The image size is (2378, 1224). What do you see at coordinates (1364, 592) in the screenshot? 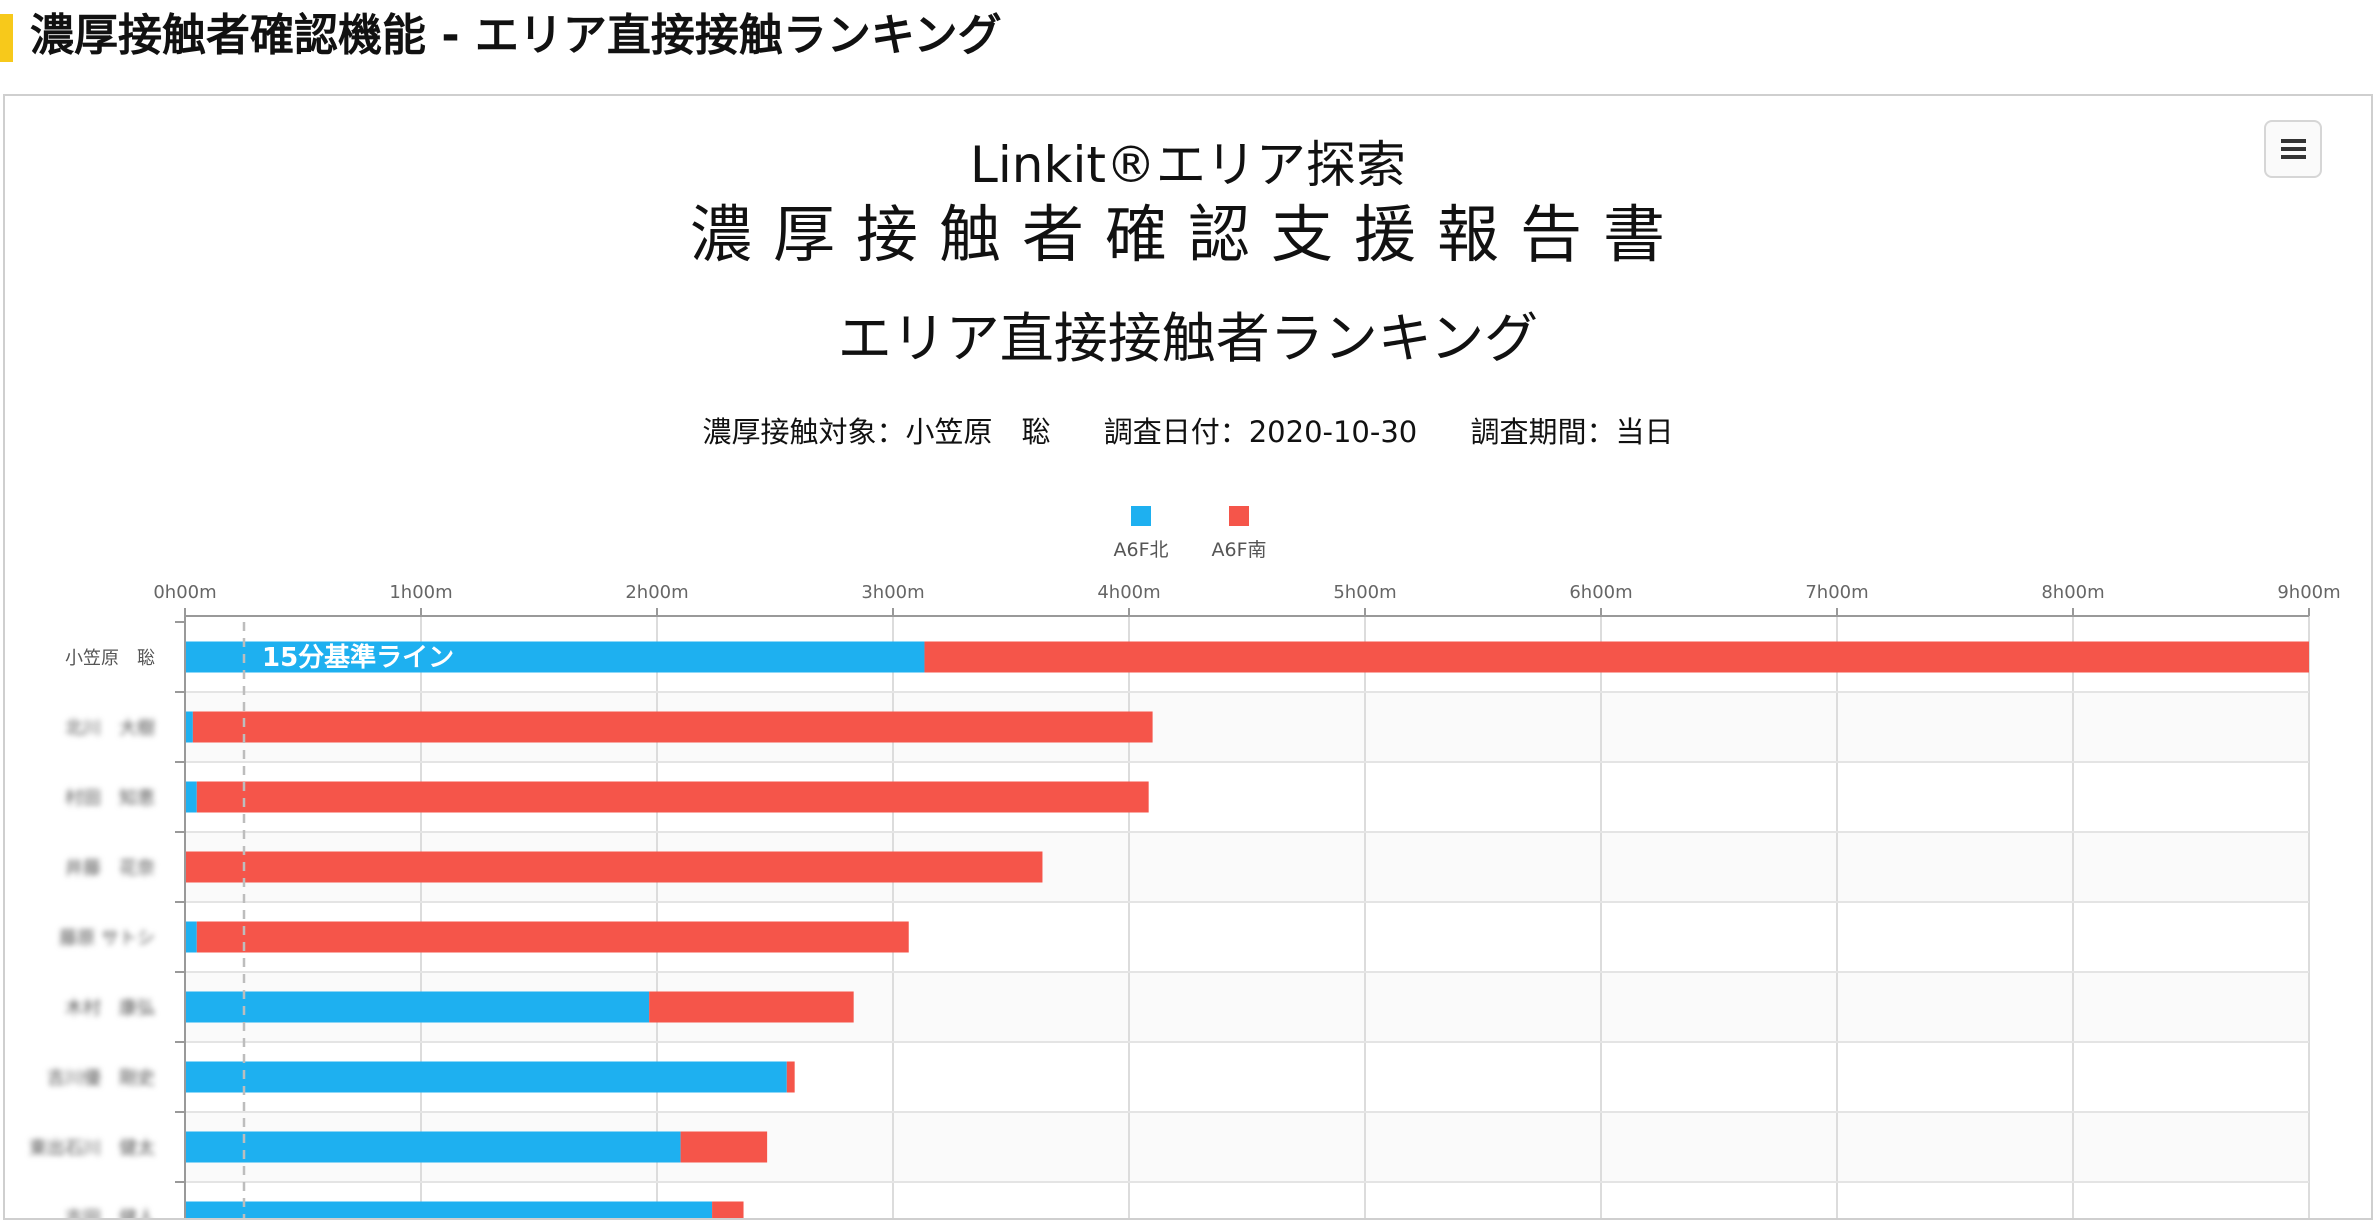
I see `x-tick-label: 5h00m` at bounding box center [1364, 592].